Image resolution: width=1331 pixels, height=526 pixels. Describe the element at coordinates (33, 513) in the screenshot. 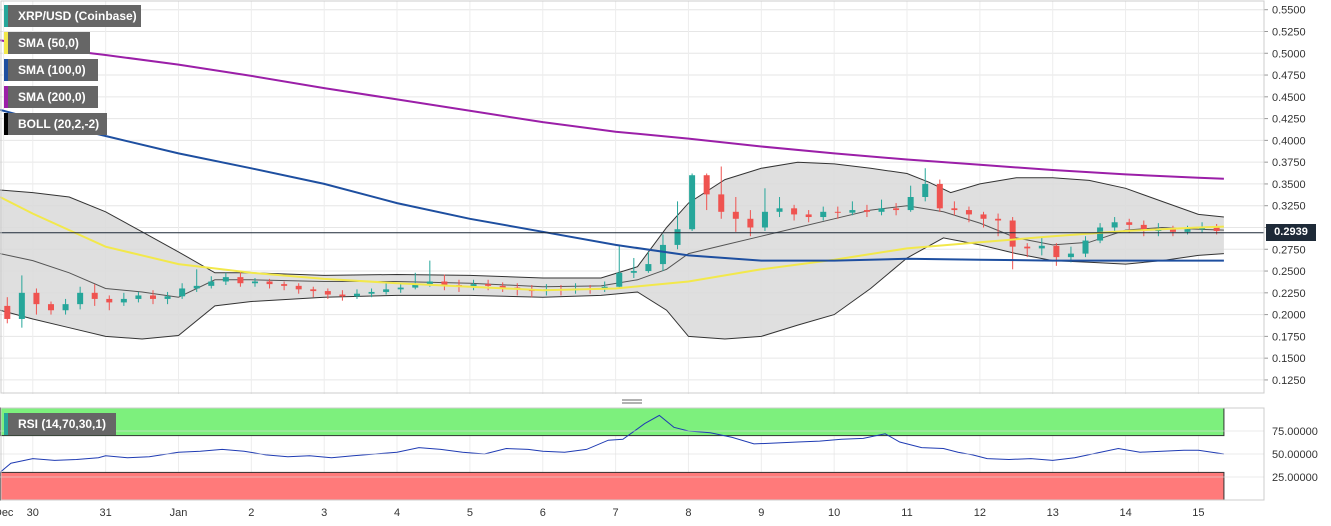

I see `time-tick-label: 30` at that location.